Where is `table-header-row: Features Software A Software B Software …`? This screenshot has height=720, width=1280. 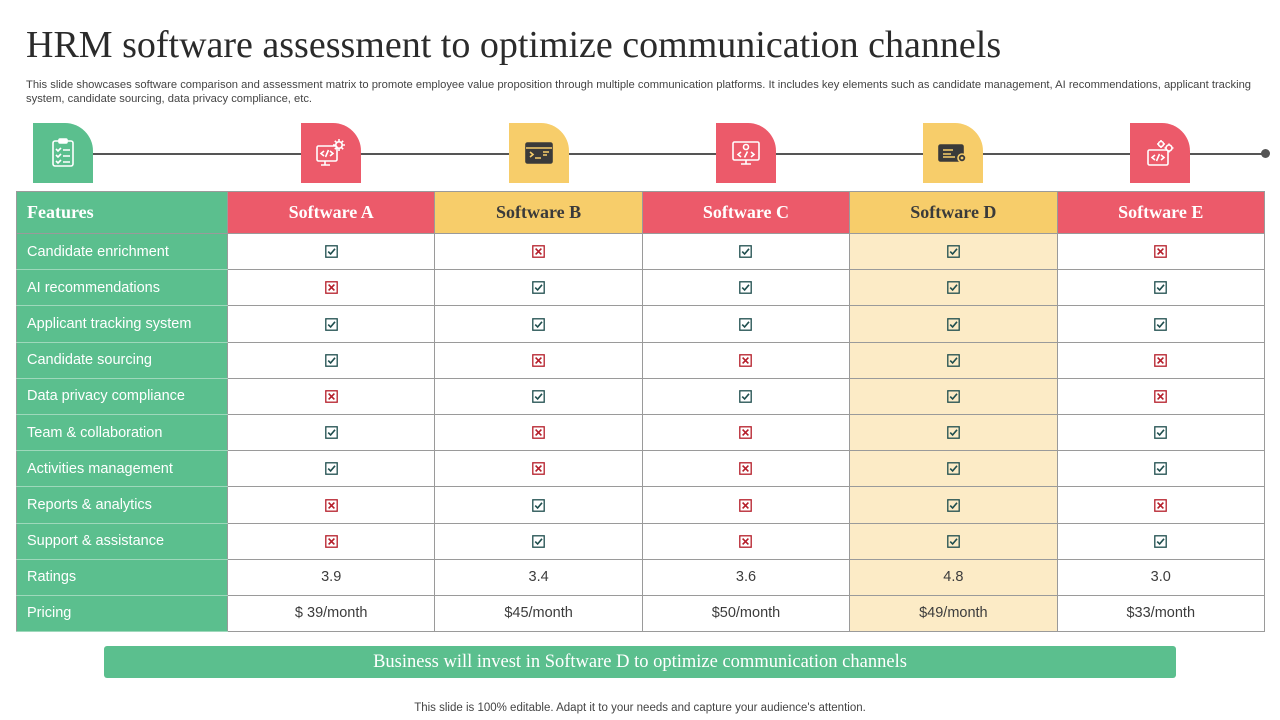 table-header-row: Features Software A Software B Software … is located at coordinates (640, 212).